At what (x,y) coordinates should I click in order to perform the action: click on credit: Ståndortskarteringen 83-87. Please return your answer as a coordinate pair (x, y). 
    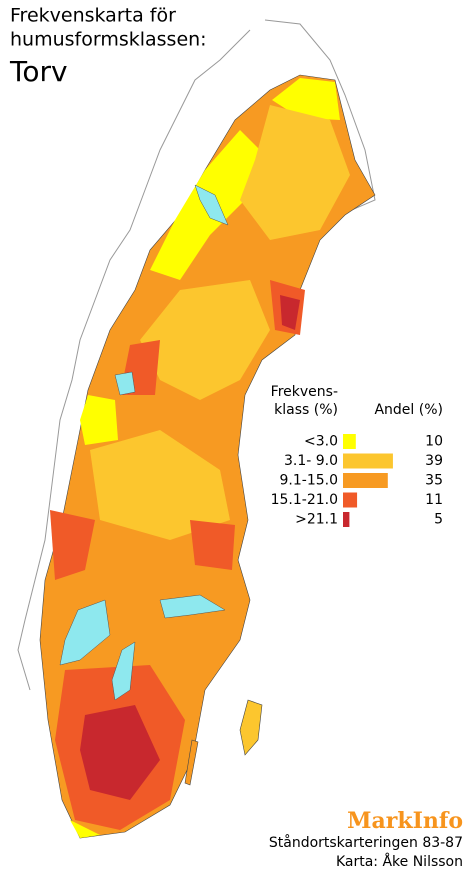
    Looking at the image, I should click on (366, 842).